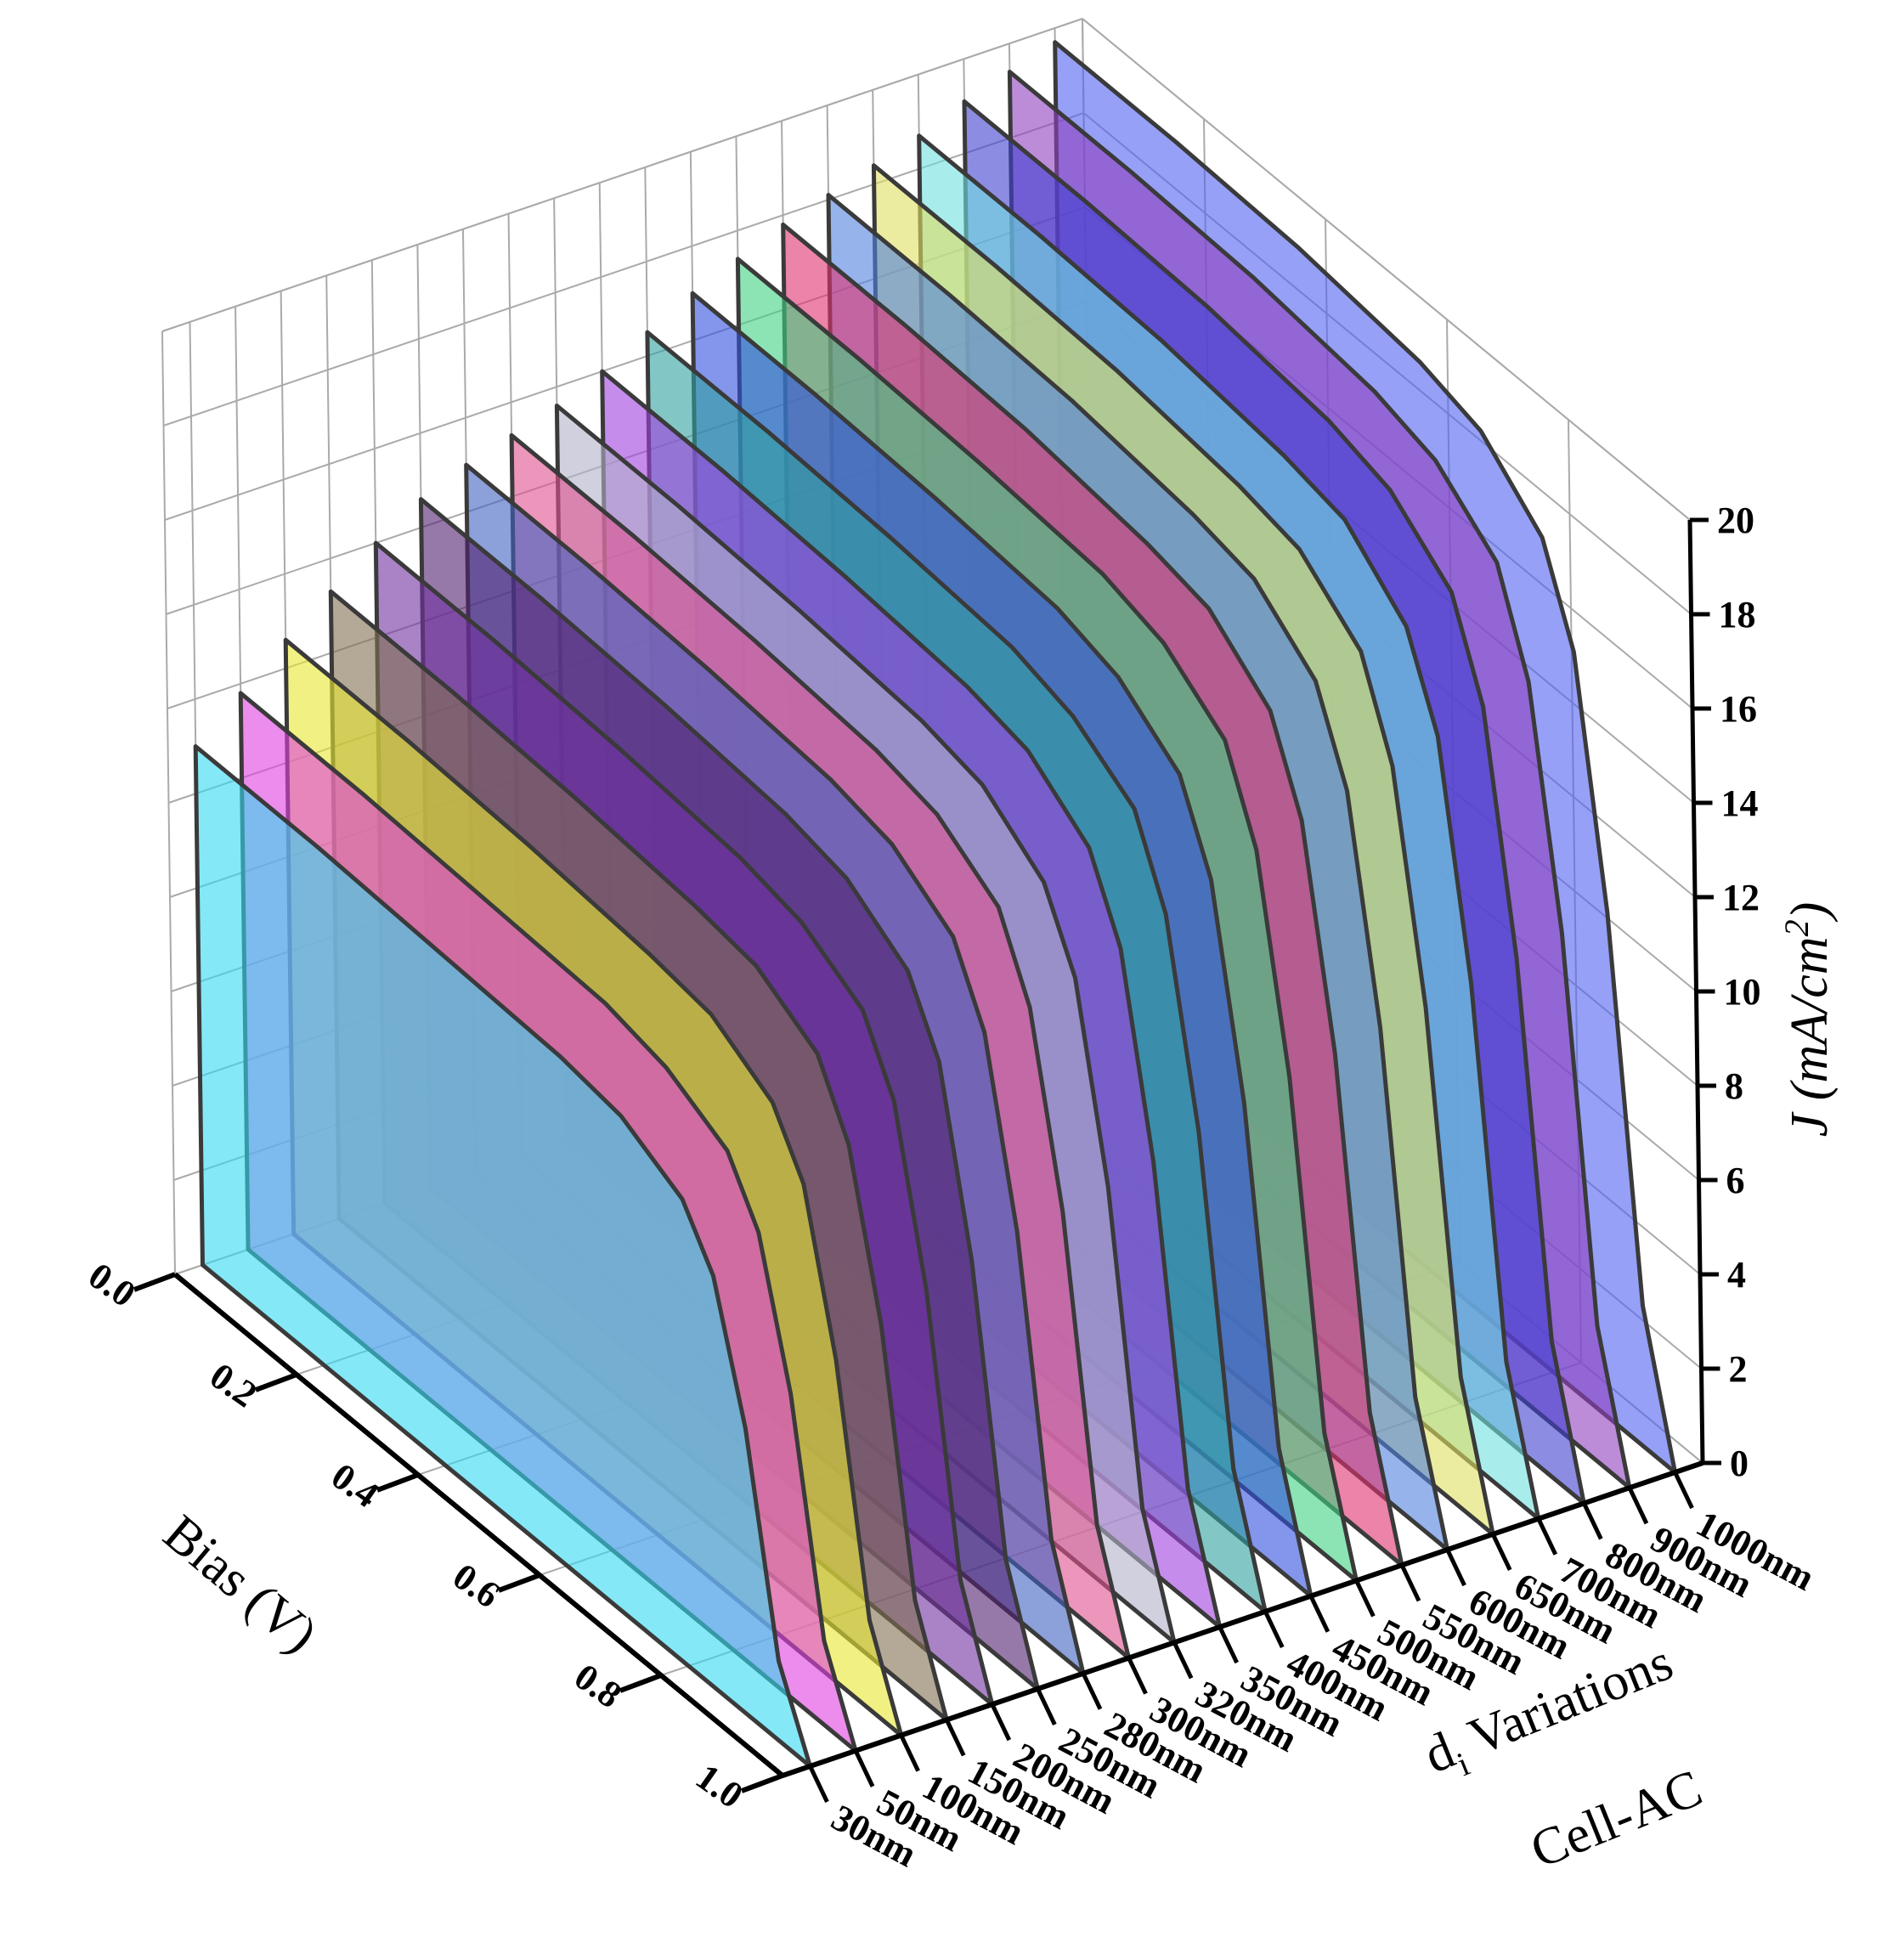  I want to click on y-tick-label: 14, so click(1740, 803).